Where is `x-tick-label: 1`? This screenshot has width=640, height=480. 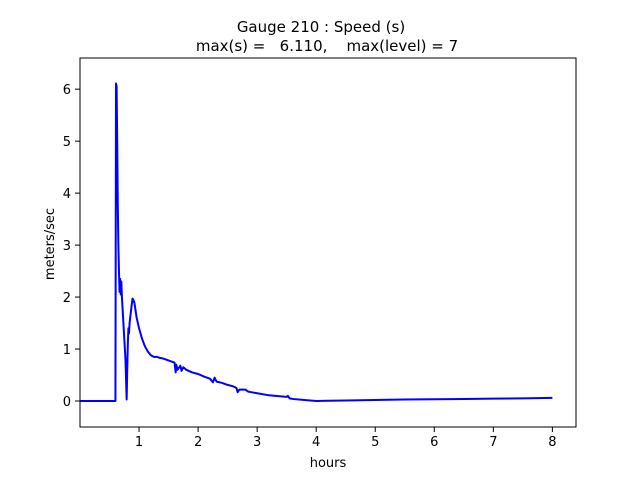 x-tick-label: 1 is located at coordinates (139, 442).